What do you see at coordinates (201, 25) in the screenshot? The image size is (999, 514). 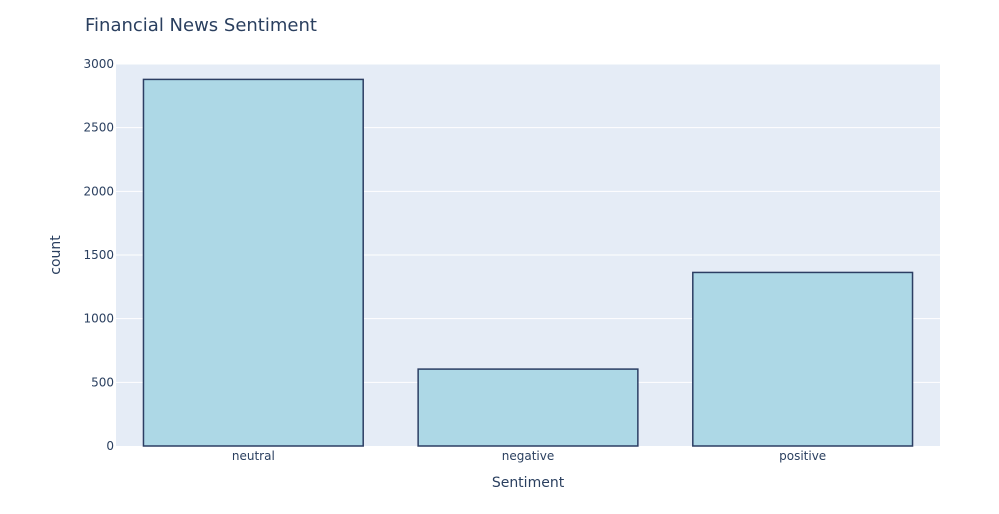 I see `chart-title: Financial News Sentiment` at bounding box center [201, 25].